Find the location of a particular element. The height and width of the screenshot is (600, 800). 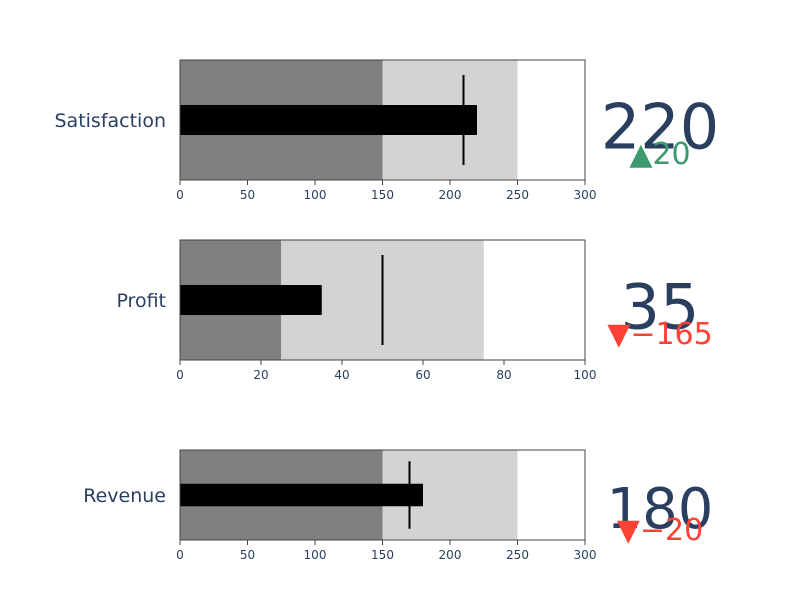

tick-label: 60 is located at coordinates (422, 375).